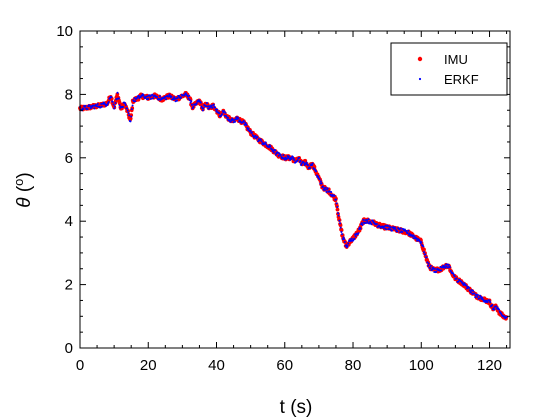  I want to click on y-tick-label: 8, so click(69, 94).